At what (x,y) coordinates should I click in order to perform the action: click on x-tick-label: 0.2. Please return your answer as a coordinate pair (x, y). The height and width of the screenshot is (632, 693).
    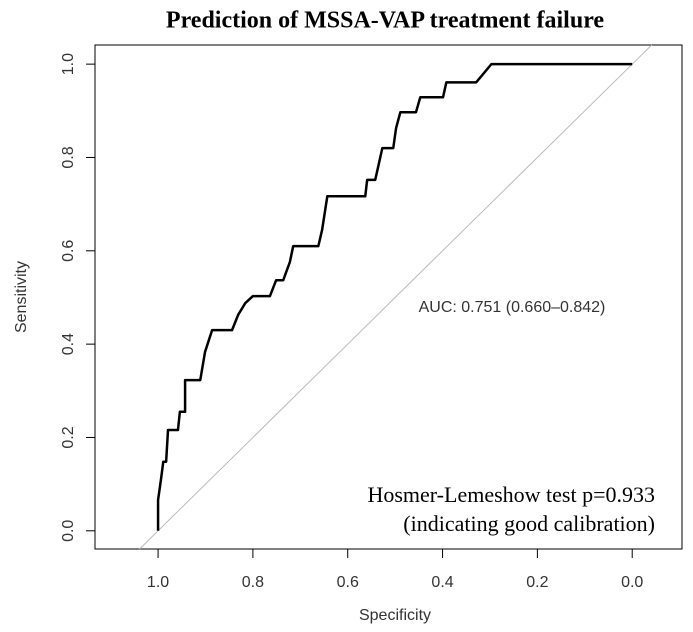
    Looking at the image, I should click on (537, 582).